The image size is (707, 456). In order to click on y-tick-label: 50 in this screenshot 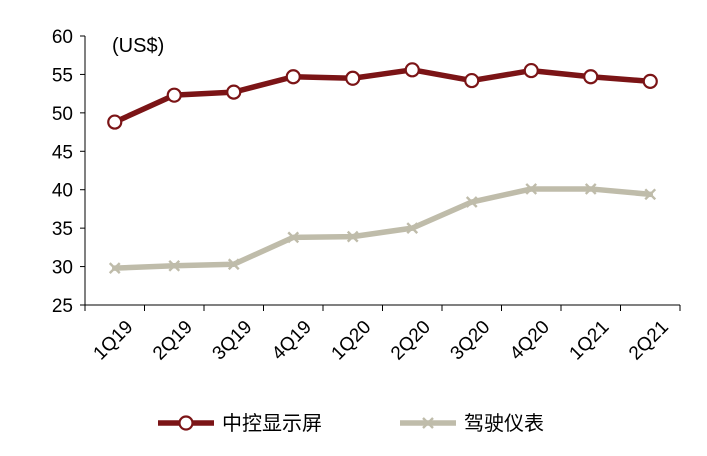, I will do `click(62, 114)`.